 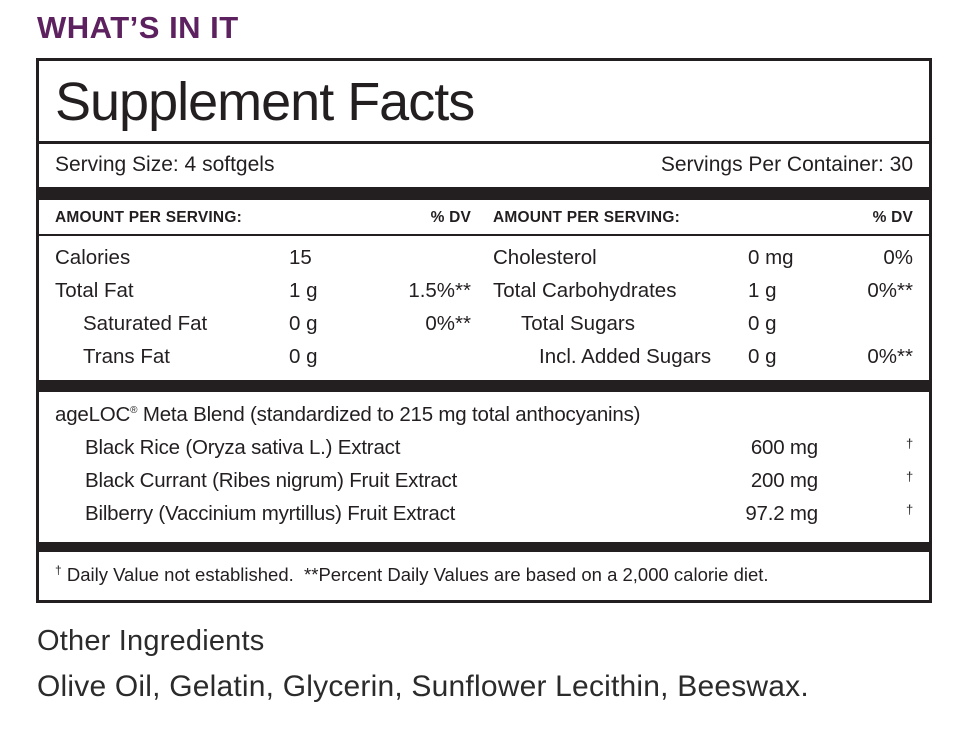 What do you see at coordinates (625, 356) in the screenshot?
I see `nutrient-label: Incl. Added Sugars` at bounding box center [625, 356].